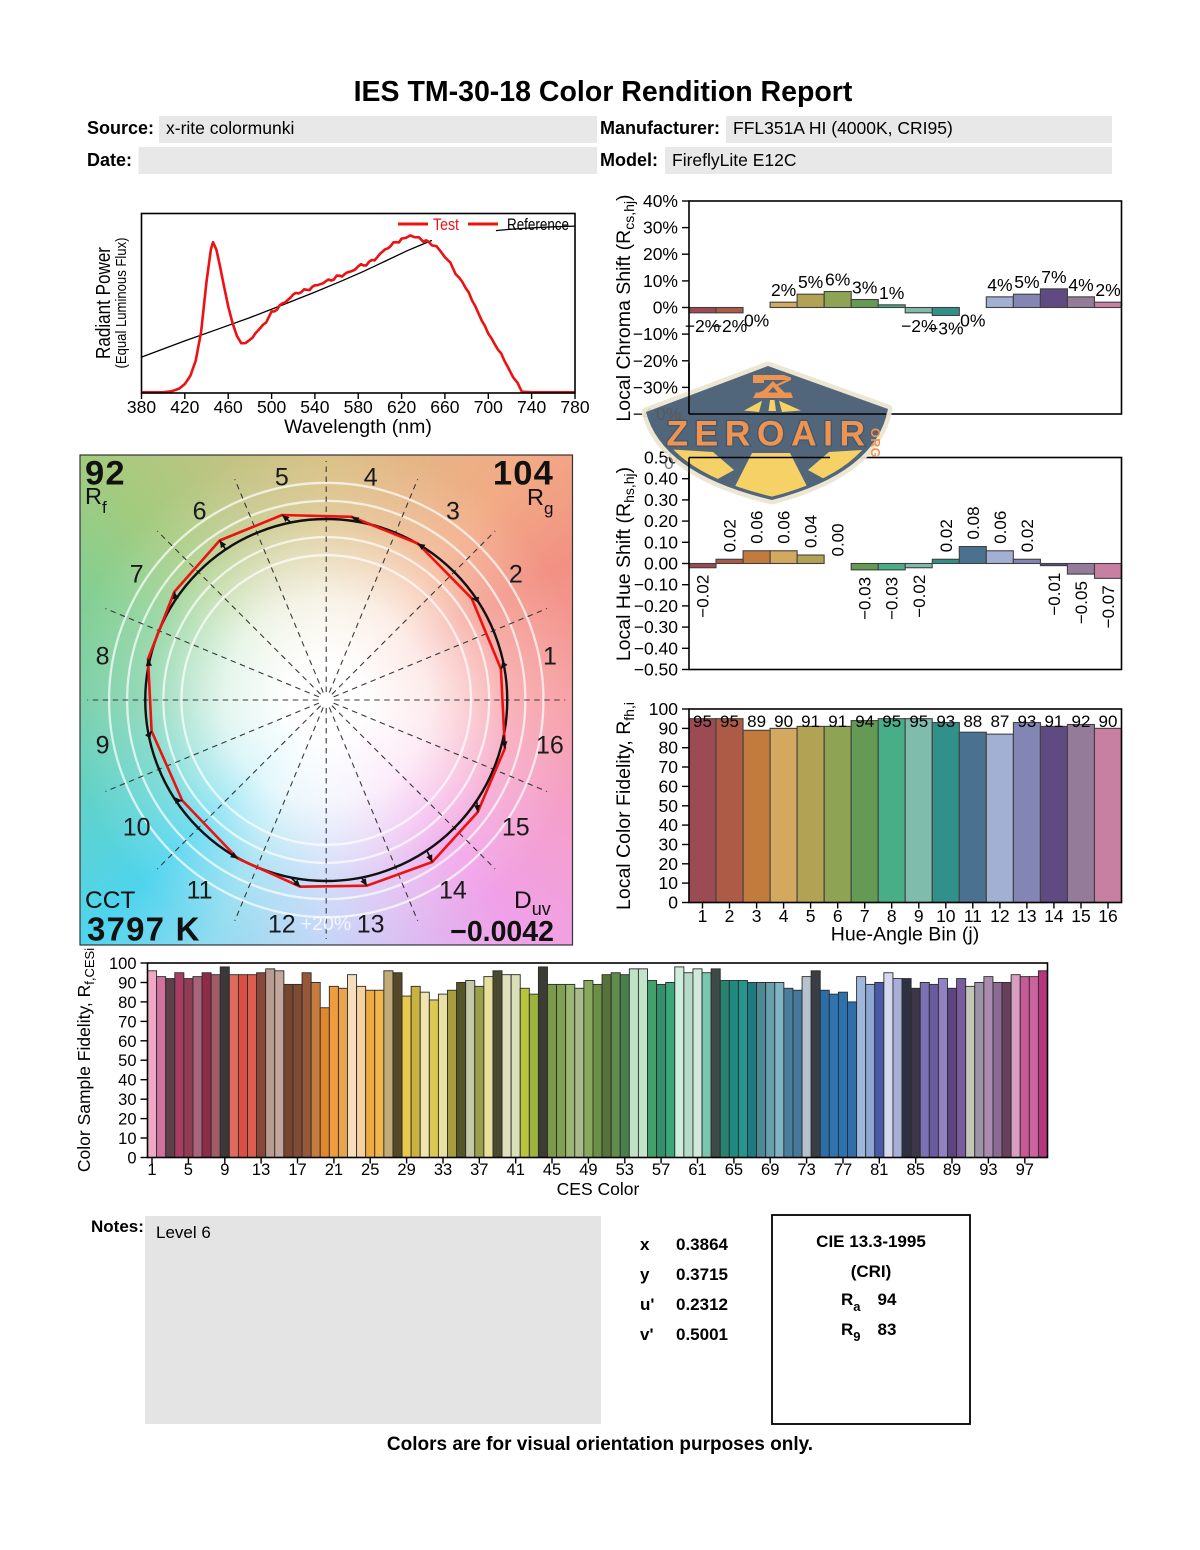 This screenshot has width=1200, height=1550. What do you see at coordinates (916, 1170) in the screenshot?
I see `svg-text: 85` at bounding box center [916, 1170].